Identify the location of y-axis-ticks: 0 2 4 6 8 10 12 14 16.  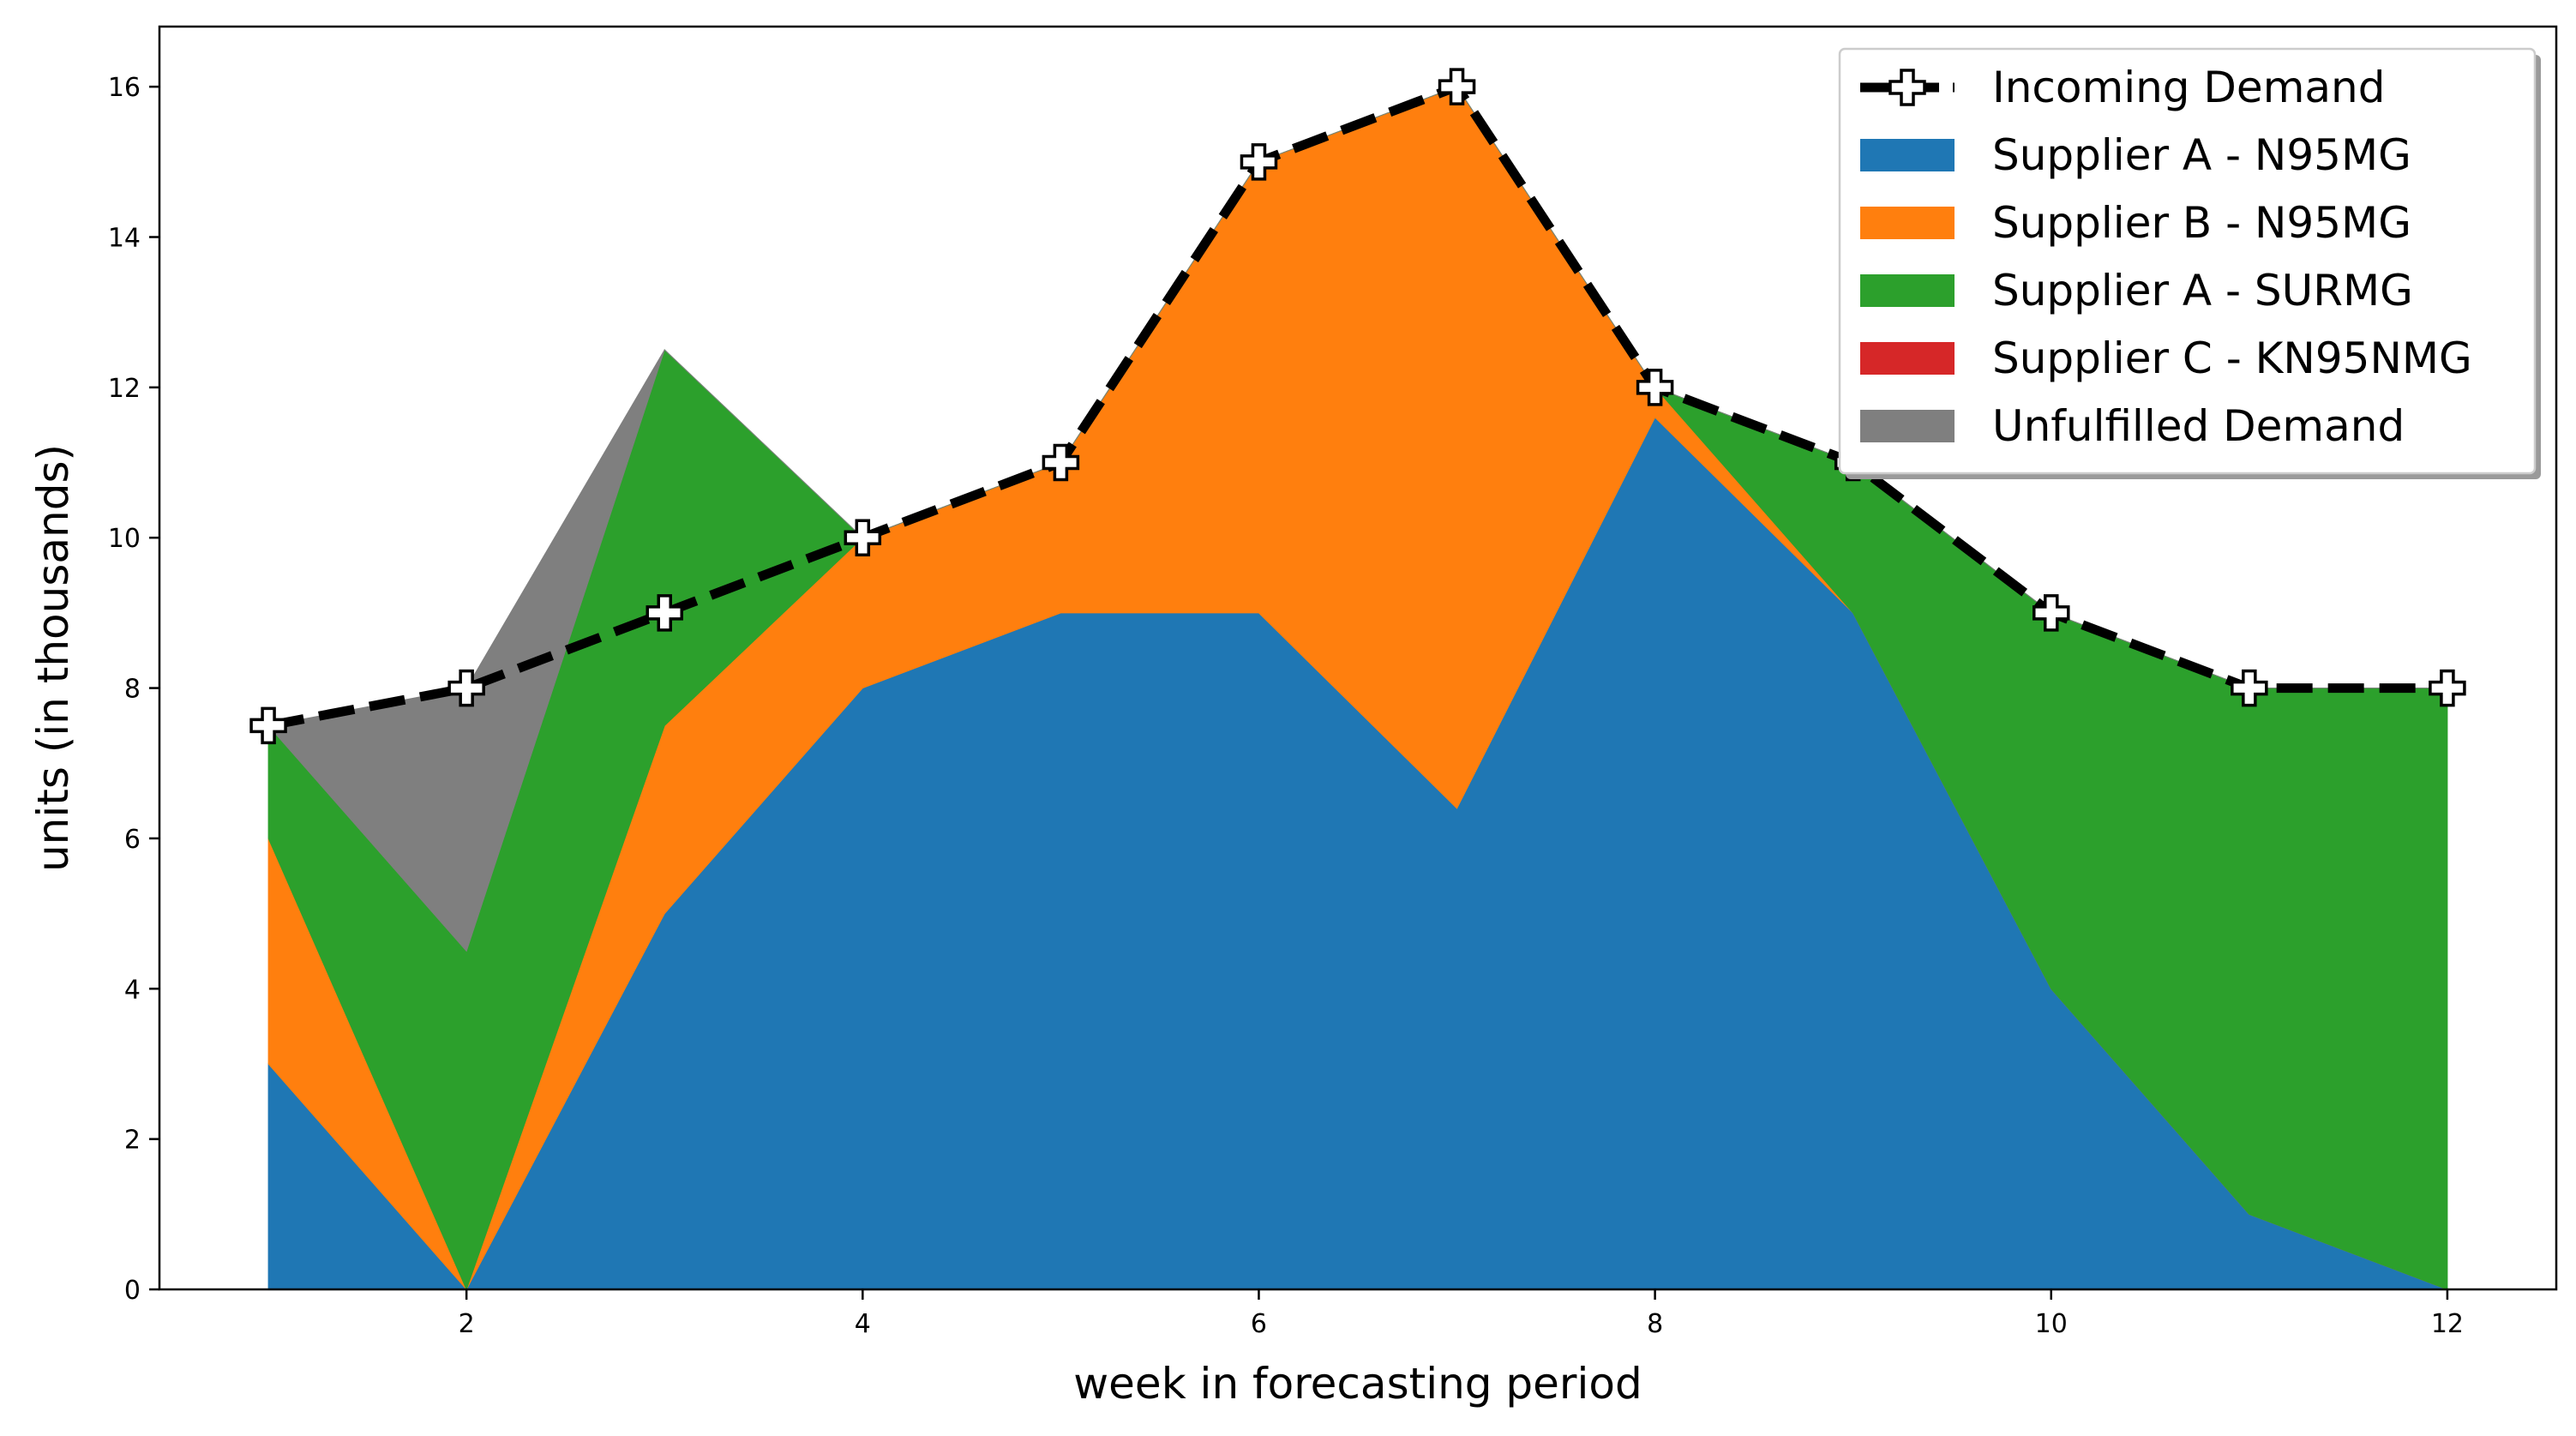
(133, 689).